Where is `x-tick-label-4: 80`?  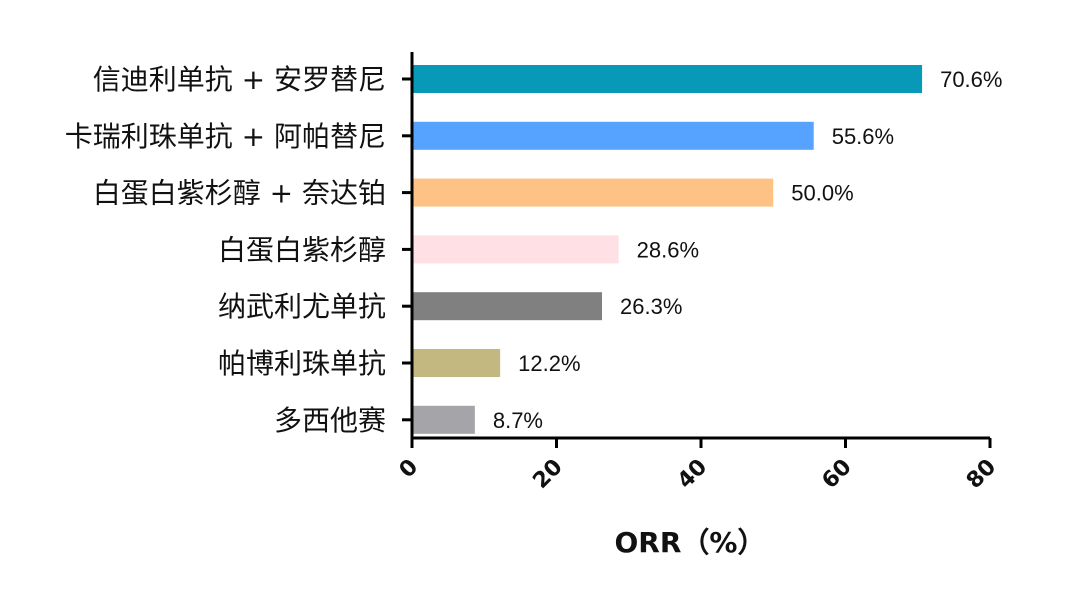 x-tick-label-4: 80 is located at coordinates (981, 474).